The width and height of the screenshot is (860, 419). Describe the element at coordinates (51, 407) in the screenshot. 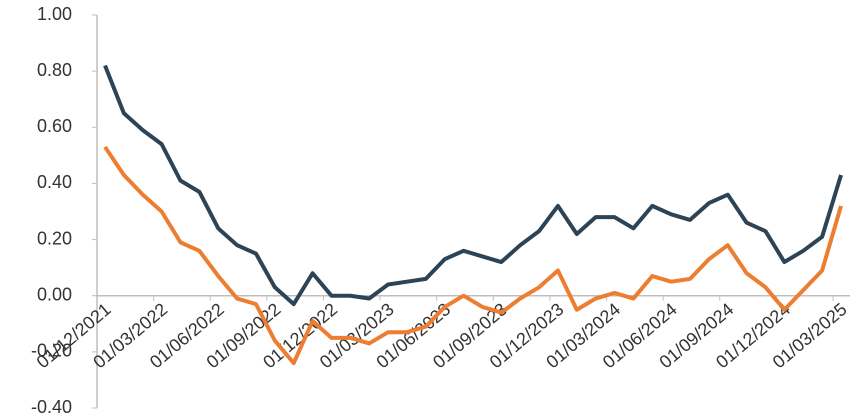

I see `y-tick-label: -0.40` at that location.